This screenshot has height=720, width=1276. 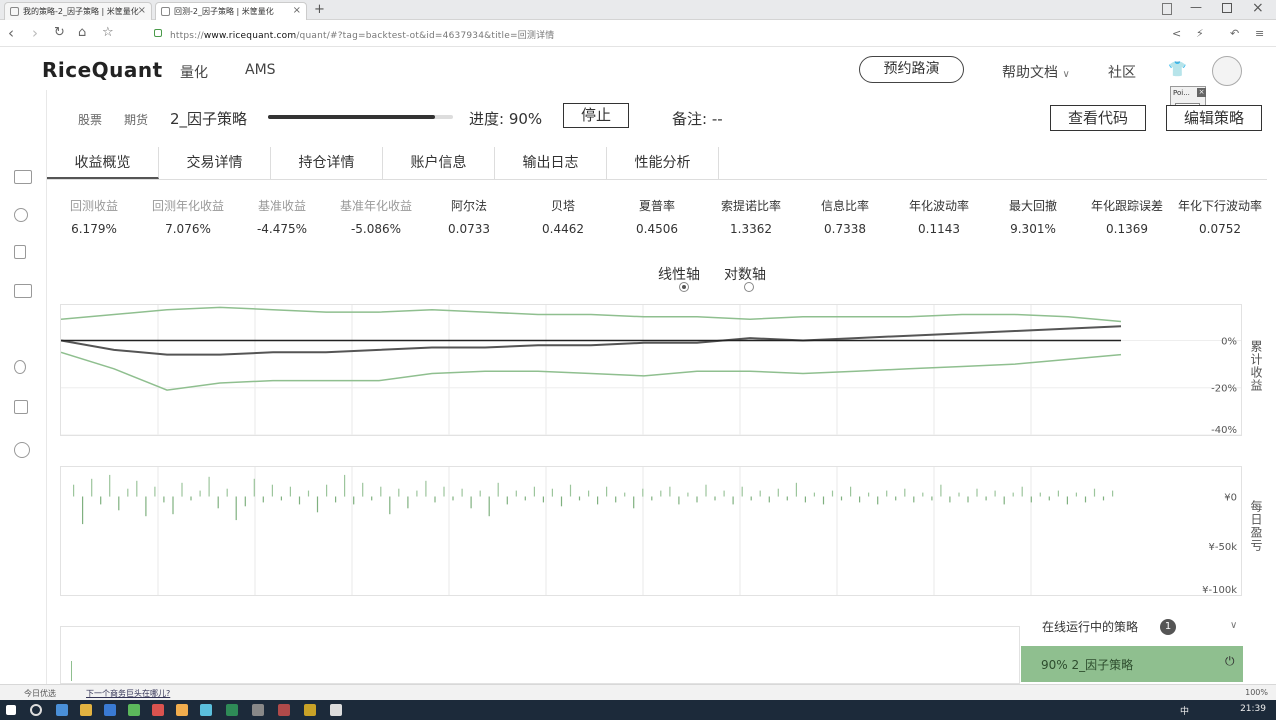 What do you see at coordinates (591, 314) in the screenshot?
I see `series-upper-band` at bounding box center [591, 314].